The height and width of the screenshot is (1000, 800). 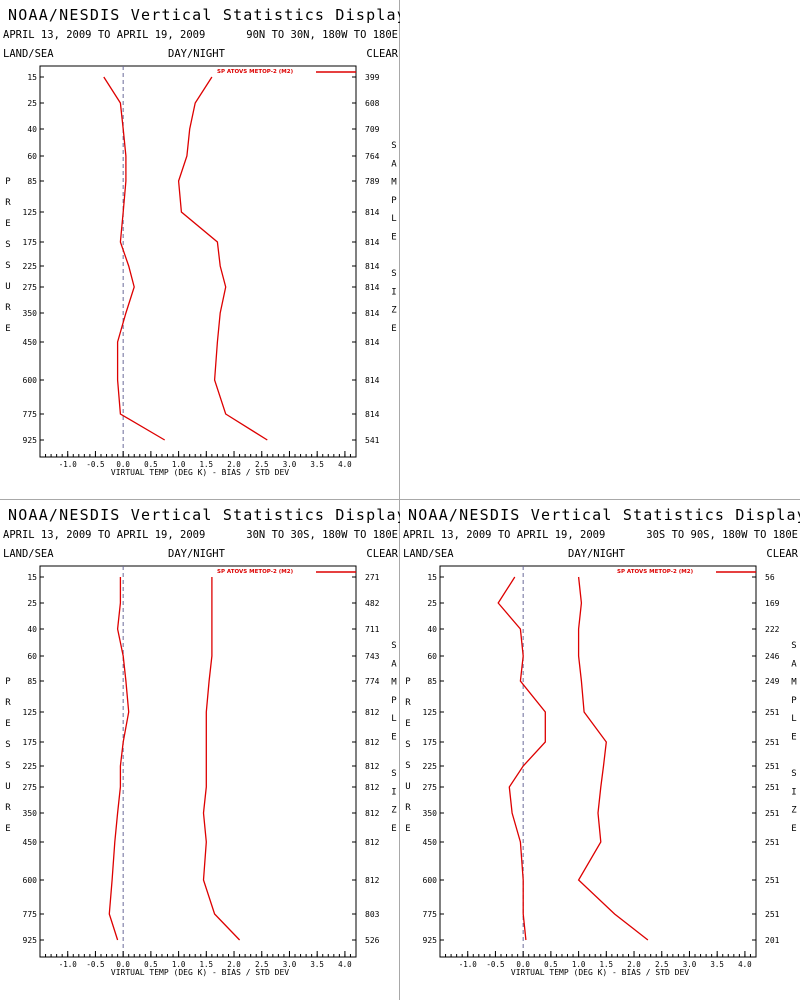 What do you see at coordinates (32, 603) in the screenshot?
I see `y-tick-label: 25` at bounding box center [32, 603].